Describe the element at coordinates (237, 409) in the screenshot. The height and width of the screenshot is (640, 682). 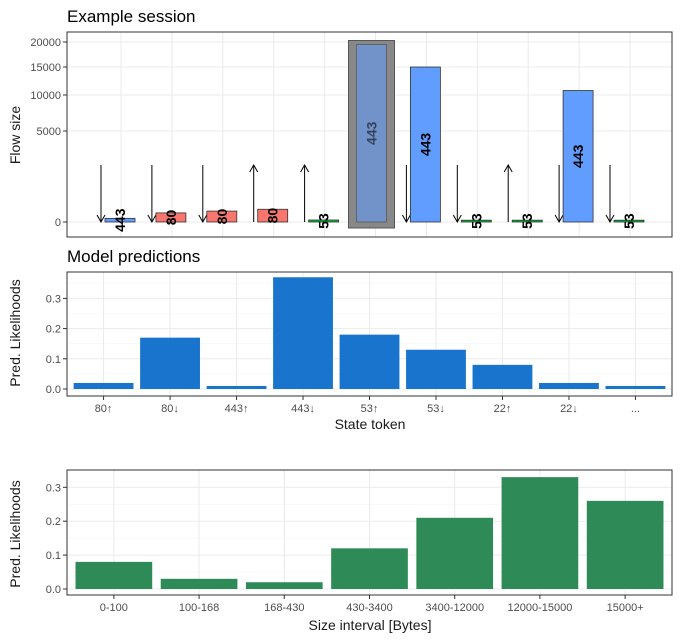
I see `x-tick-label: 443↑` at that location.